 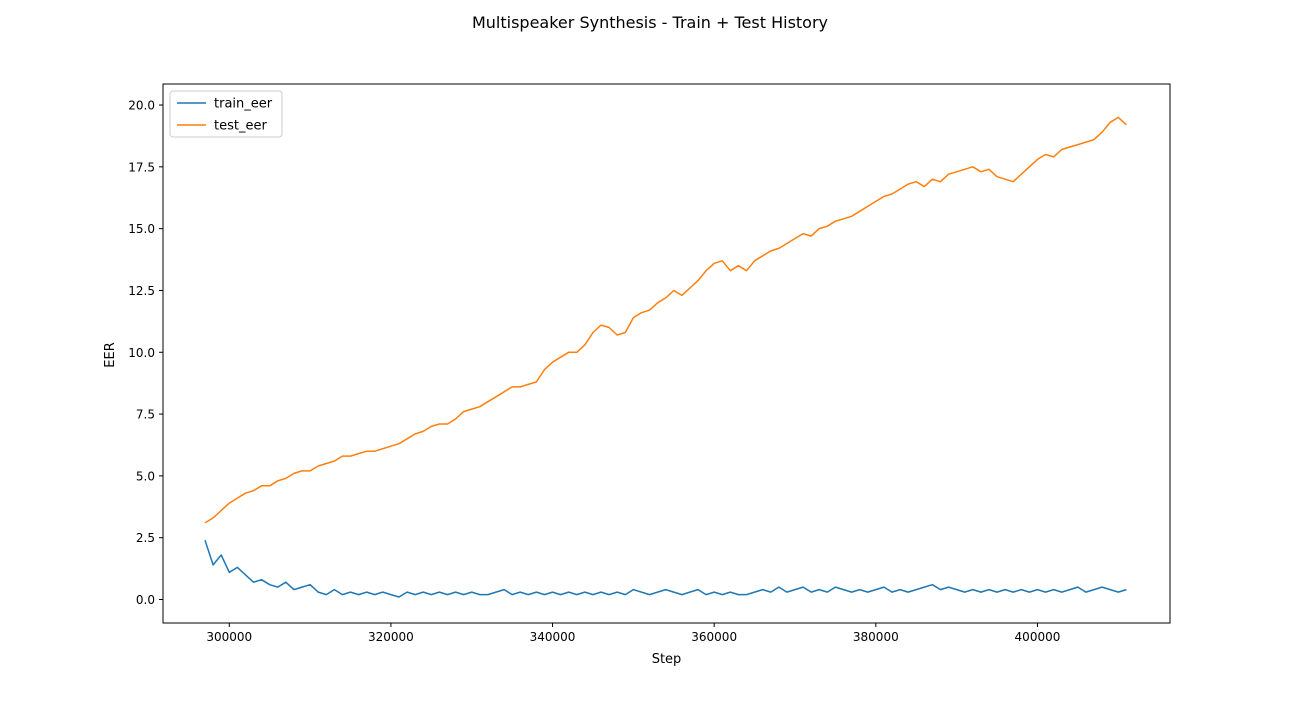 I want to click on x-tick-label: 360000, so click(x=714, y=637).